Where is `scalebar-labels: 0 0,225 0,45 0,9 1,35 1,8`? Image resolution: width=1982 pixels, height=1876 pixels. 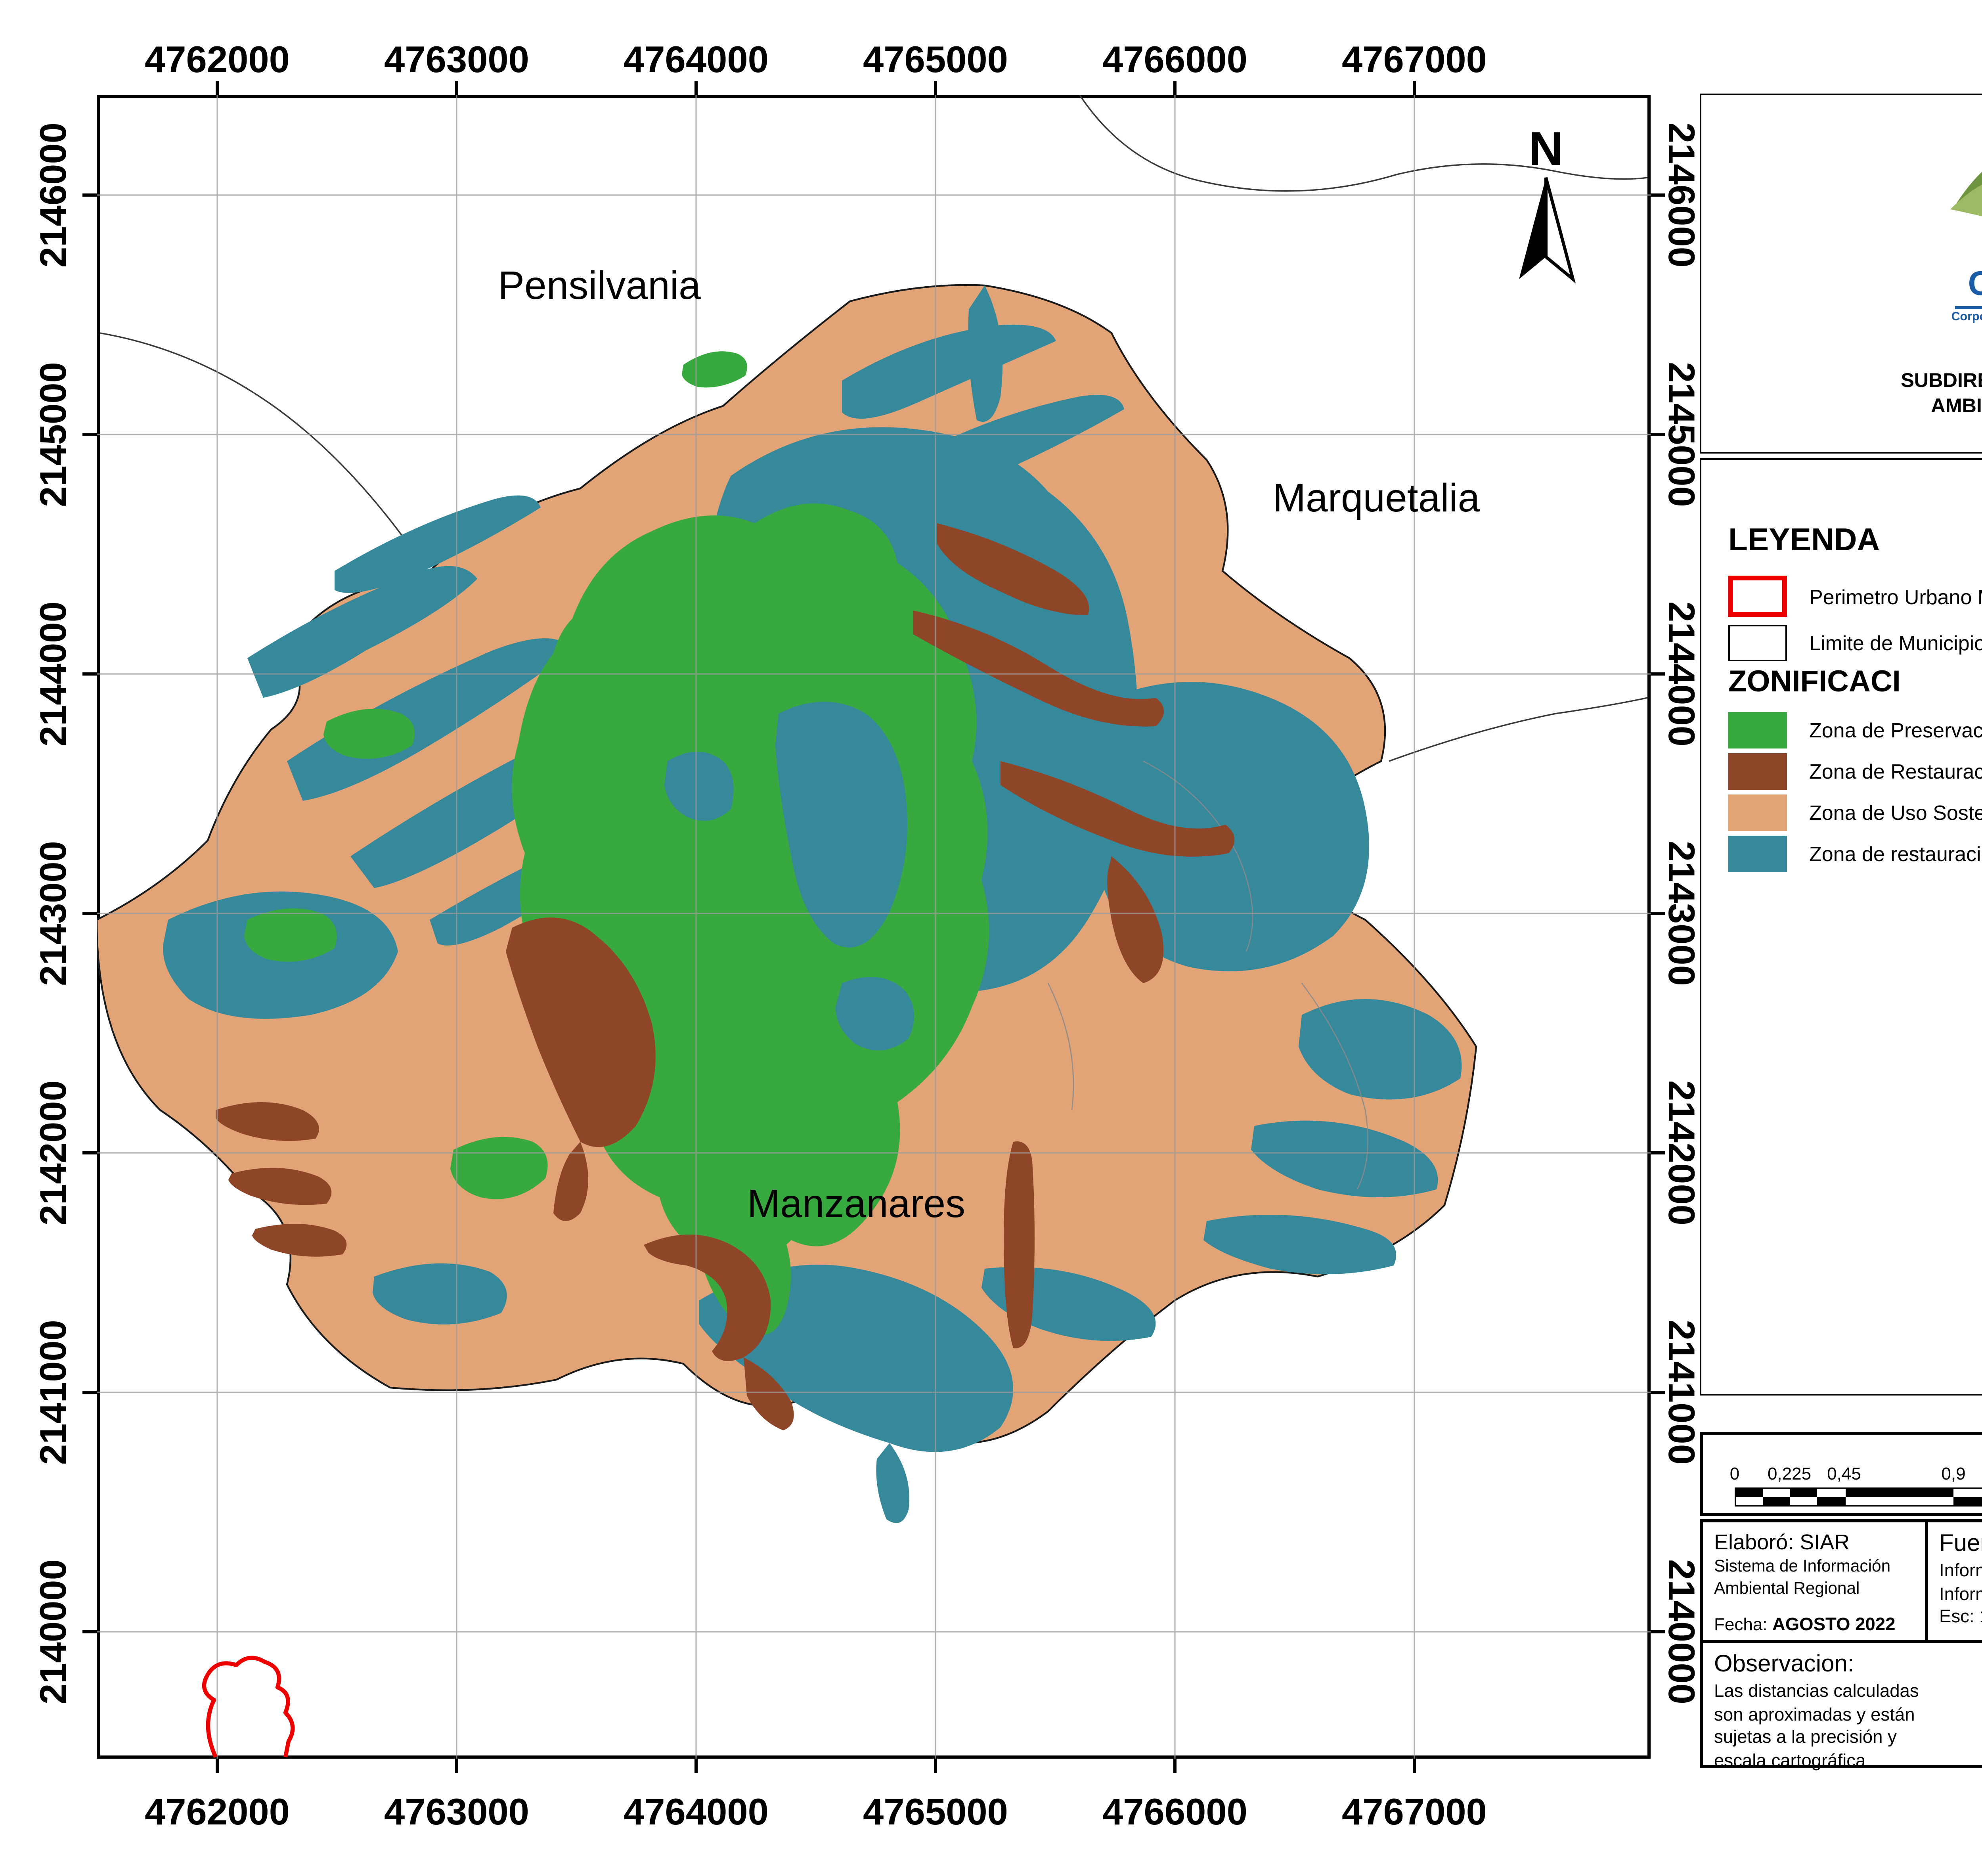
scalebar-labels: 0 0,225 0,45 0,9 1,35 1,8 is located at coordinates (1856, 1474).